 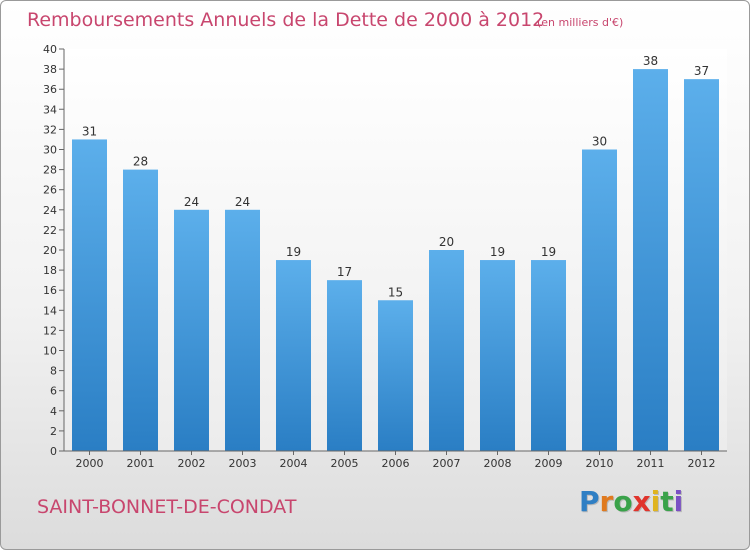 I want to click on y-tick-label: 6, so click(x=53, y=391).